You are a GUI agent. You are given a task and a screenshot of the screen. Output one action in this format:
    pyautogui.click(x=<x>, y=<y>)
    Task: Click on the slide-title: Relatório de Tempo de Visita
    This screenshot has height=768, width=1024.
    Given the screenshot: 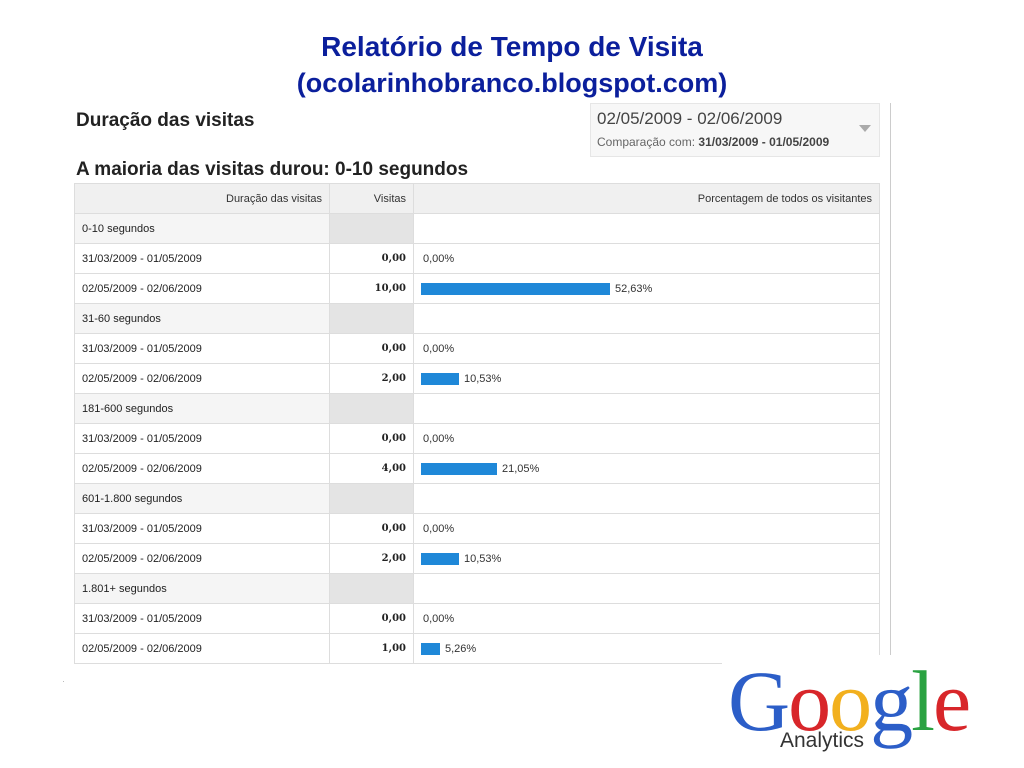 What is the action you would take?
    pyautogui.click(x=512, y=46)
    